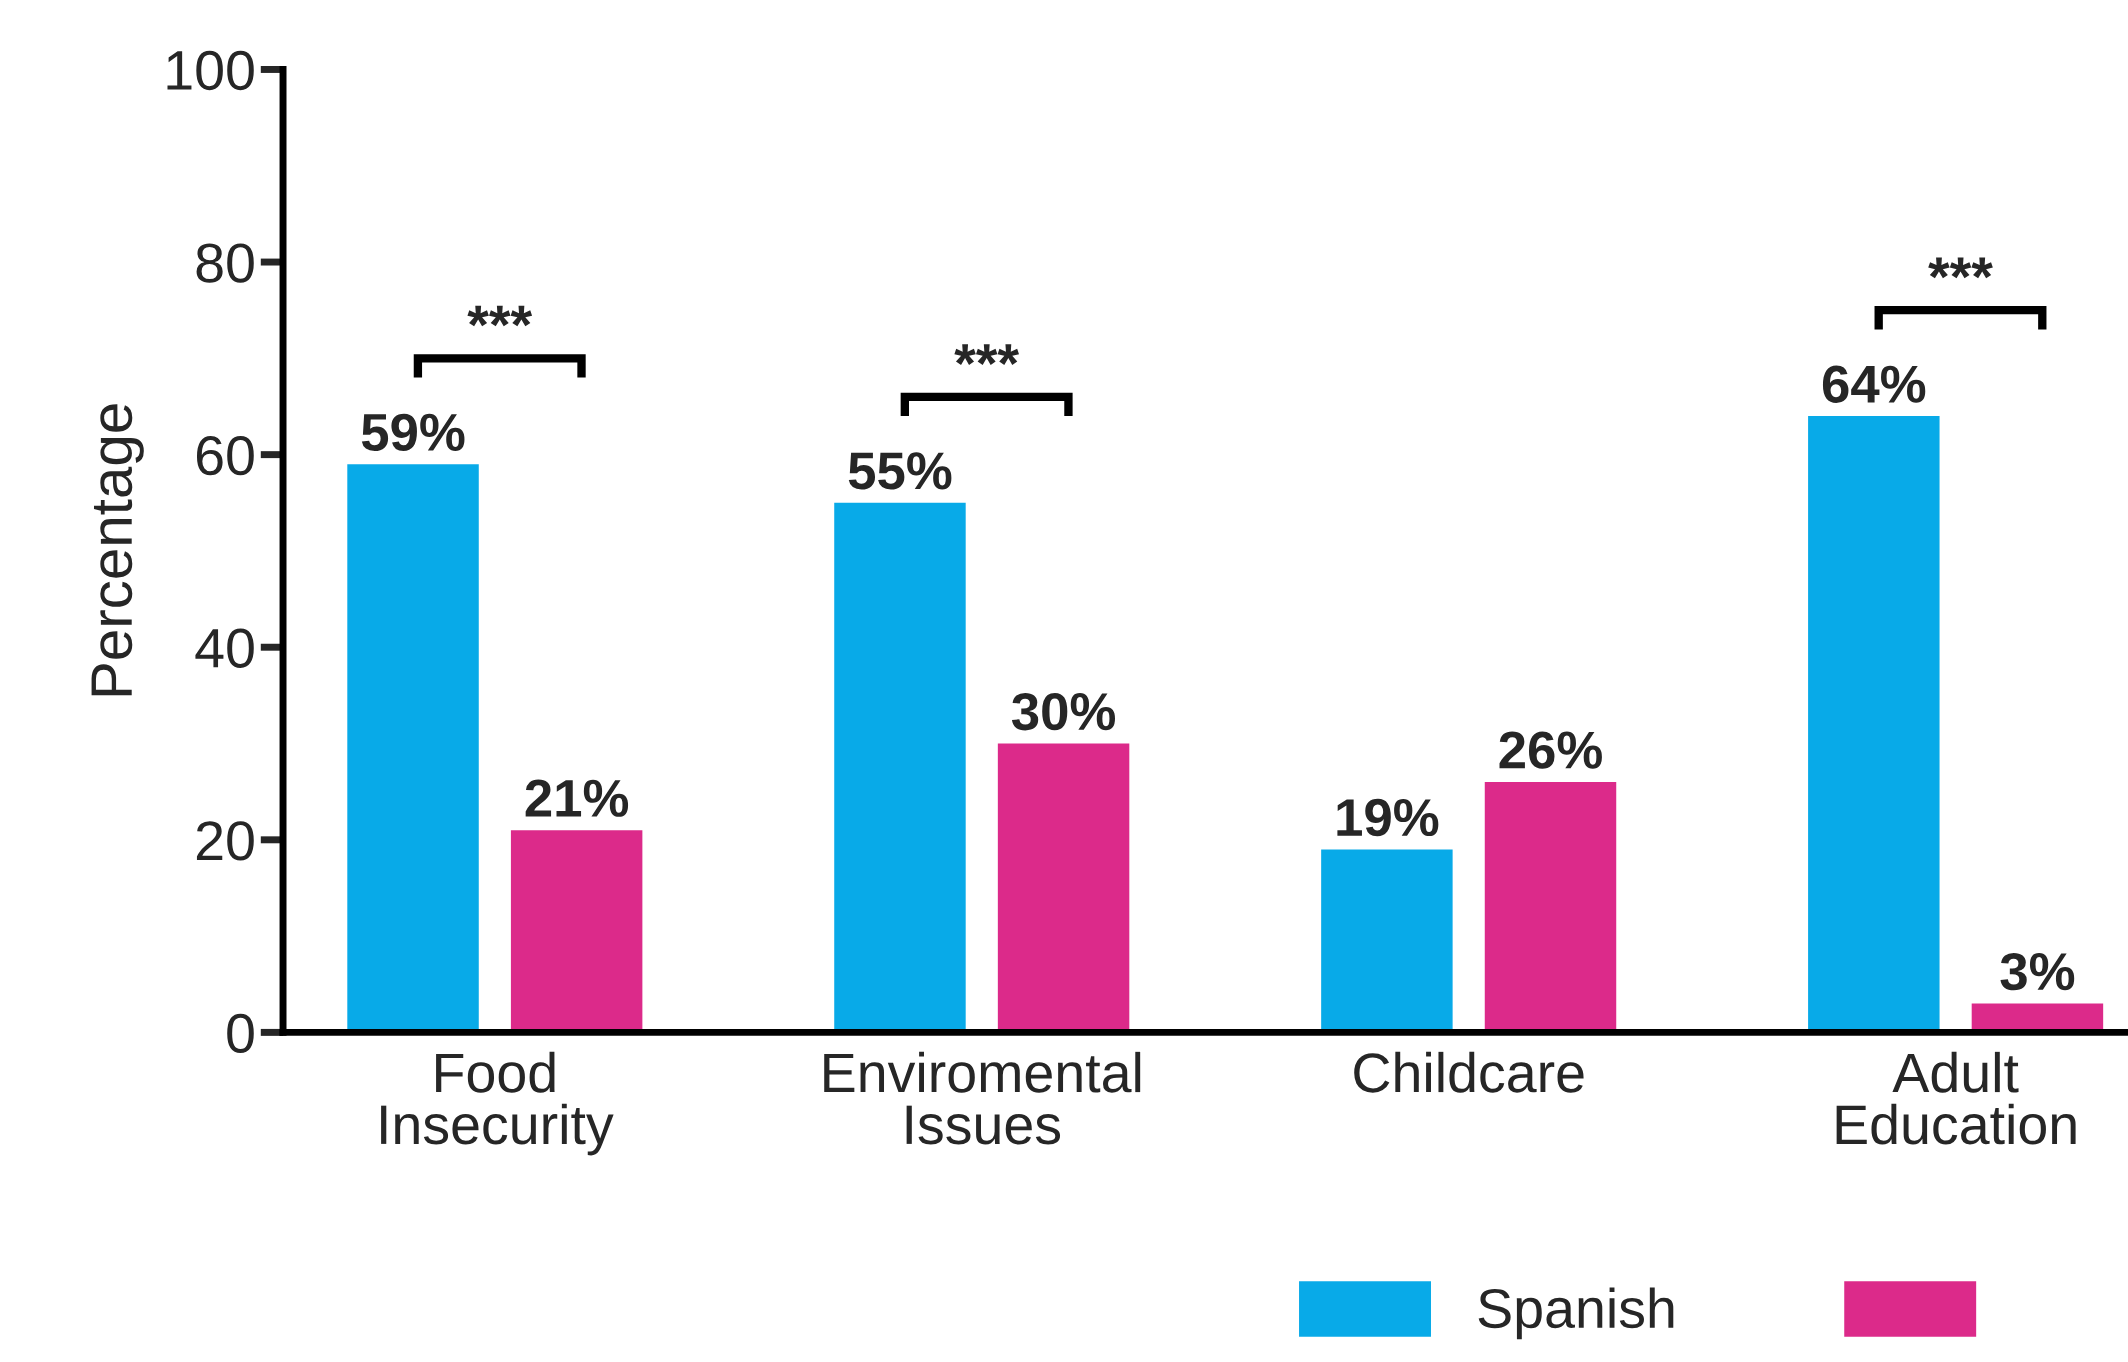 The image size is (2128, 1362). Describe the element at coordinates (577, 798) in the screenshot. I see `data-label: 21%` at that location.